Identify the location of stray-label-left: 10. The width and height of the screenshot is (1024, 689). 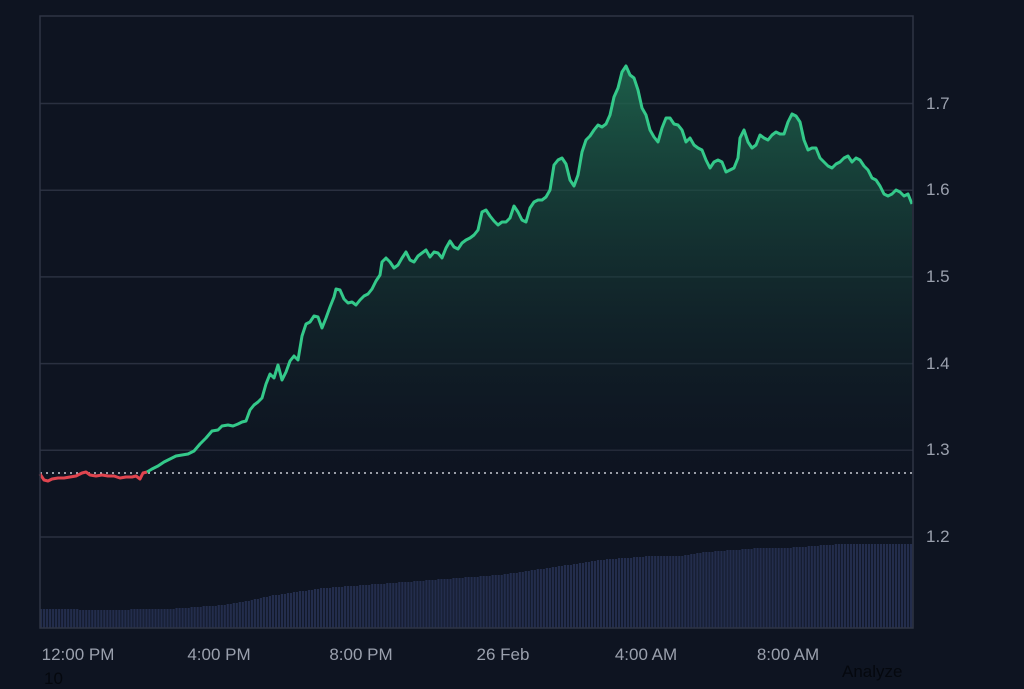
(53, 678).